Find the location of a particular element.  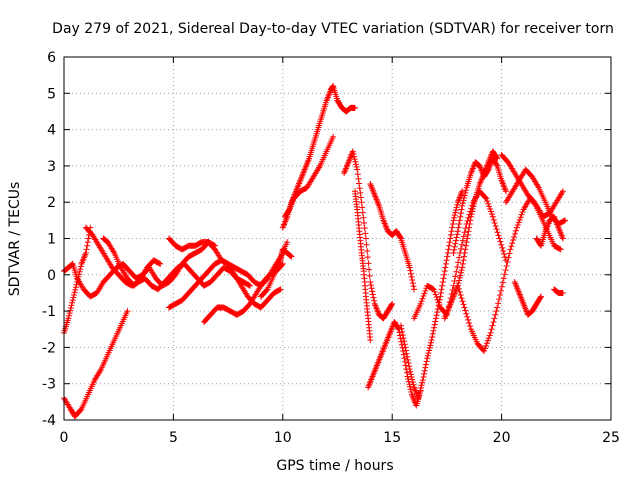

series-arc24 is located at coordinates (549, 231).